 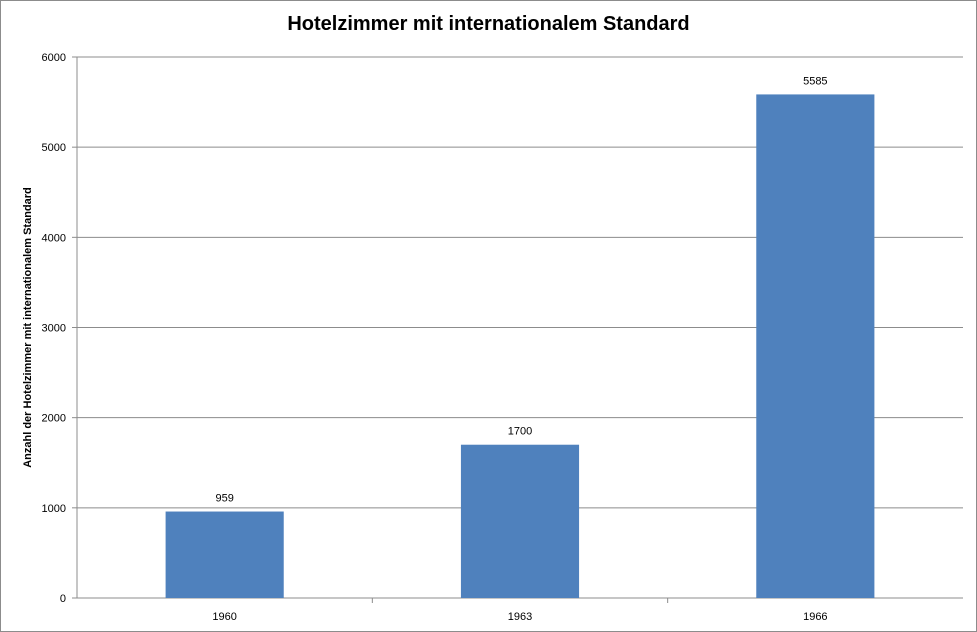 What do you see at coordinates (54, 329) in the screenshot?
I see `y-tick-label: 3000` at bounding box center [54, 329].